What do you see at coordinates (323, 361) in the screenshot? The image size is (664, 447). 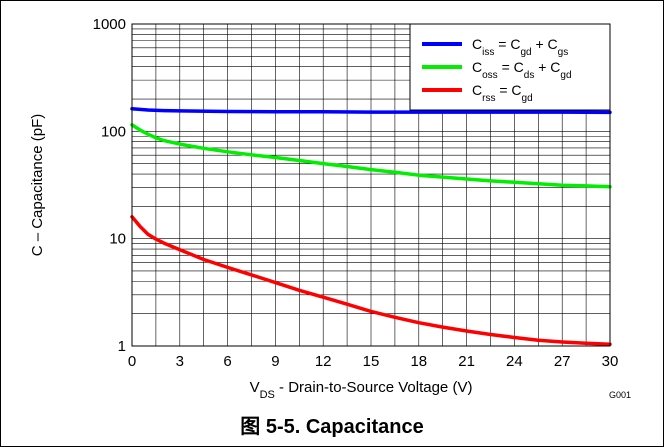 I see `x-tick-label: 12` at bounding box center [323, 361].